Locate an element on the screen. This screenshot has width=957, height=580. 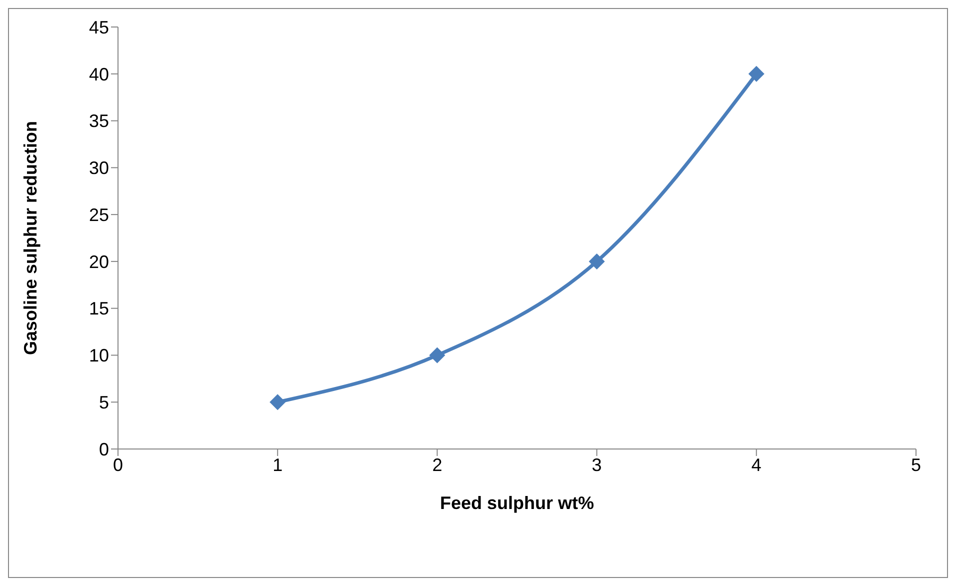
x-tick-label: 5 is located at coordinates (916, 464).